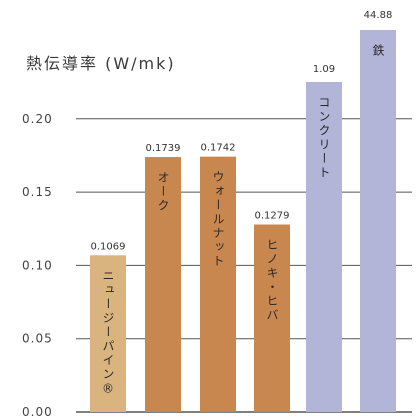 Image resolution: width=420 pixels, height=418 pixels. Describe the element at coordinates (37, 411) in the screenshot. I see `y-tick-label: 0.00` at that location.